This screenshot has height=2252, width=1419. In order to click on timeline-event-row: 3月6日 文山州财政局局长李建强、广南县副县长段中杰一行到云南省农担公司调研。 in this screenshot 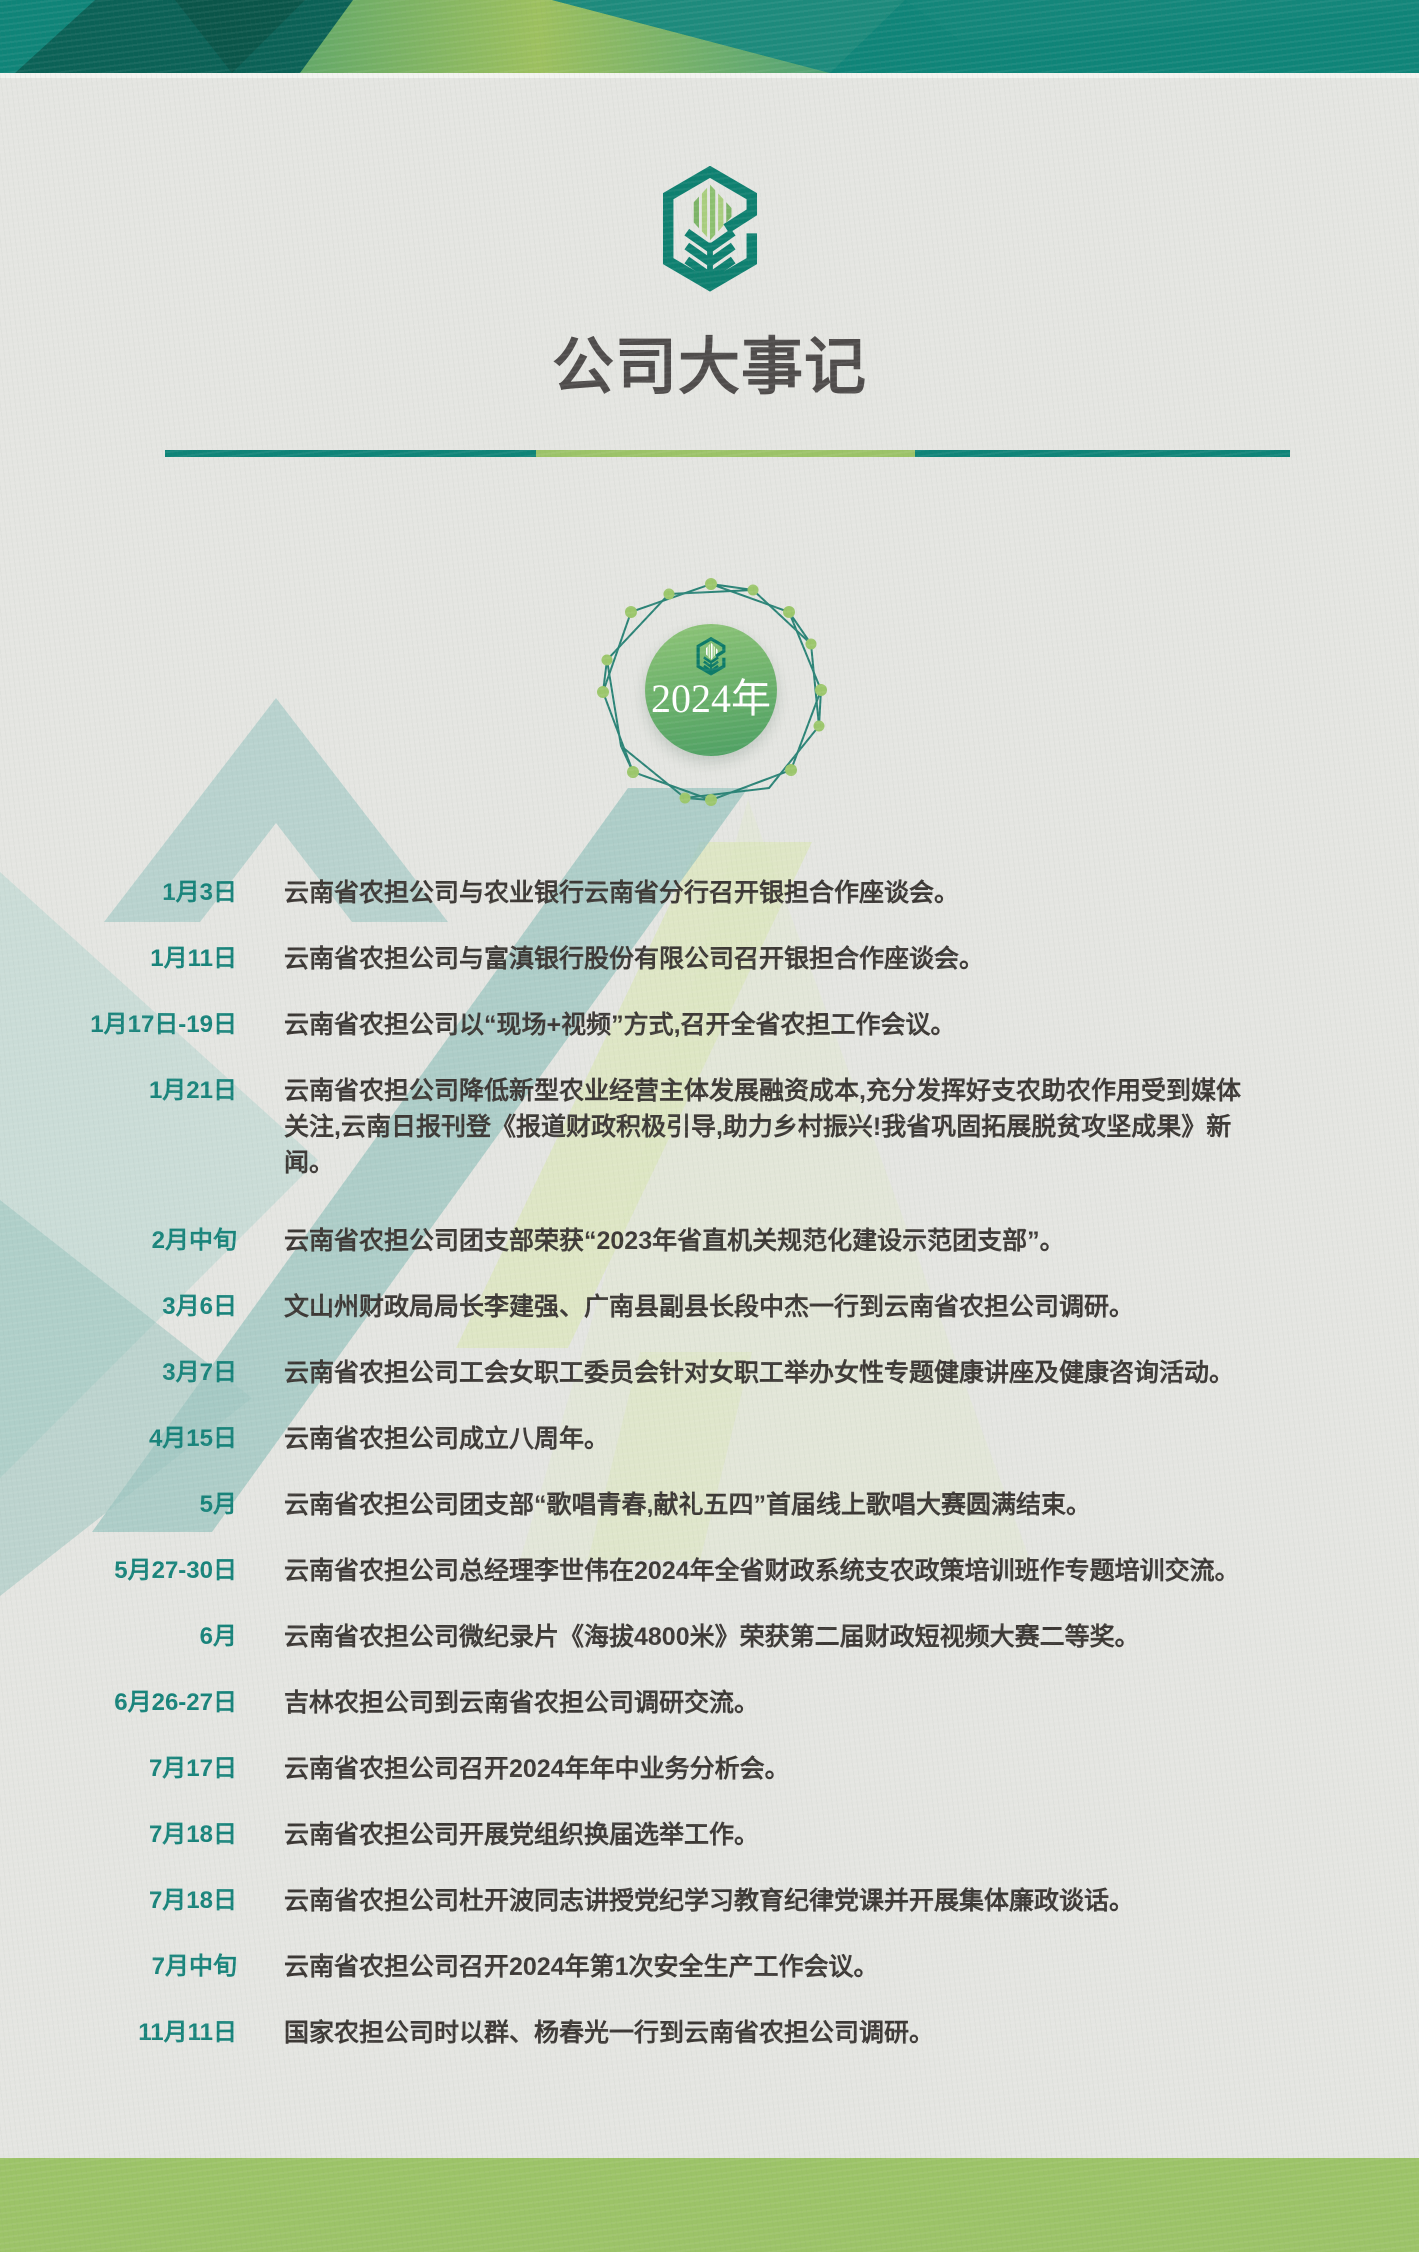, I will do `click(709, 1307)`.